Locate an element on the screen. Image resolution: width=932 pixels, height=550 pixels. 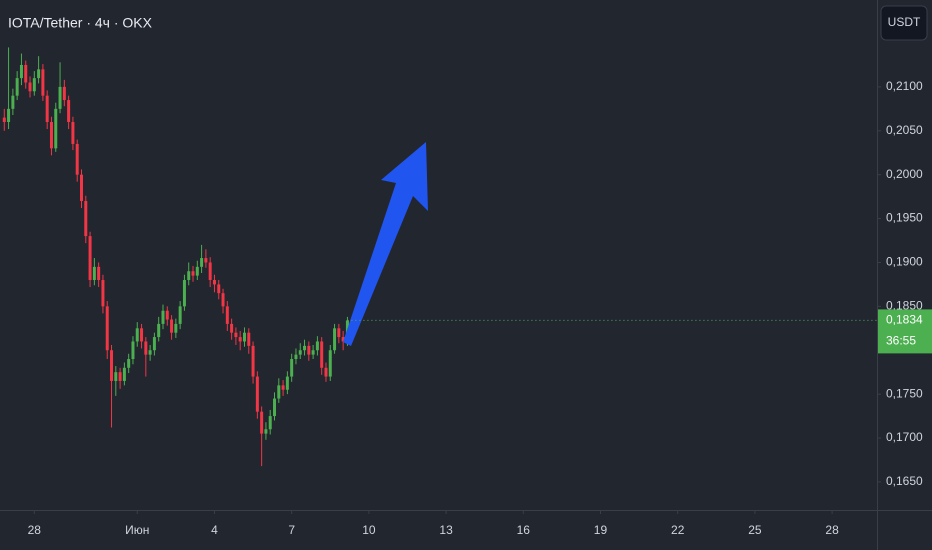
x-tick-label: 16 is located at coordinates (524, 530).